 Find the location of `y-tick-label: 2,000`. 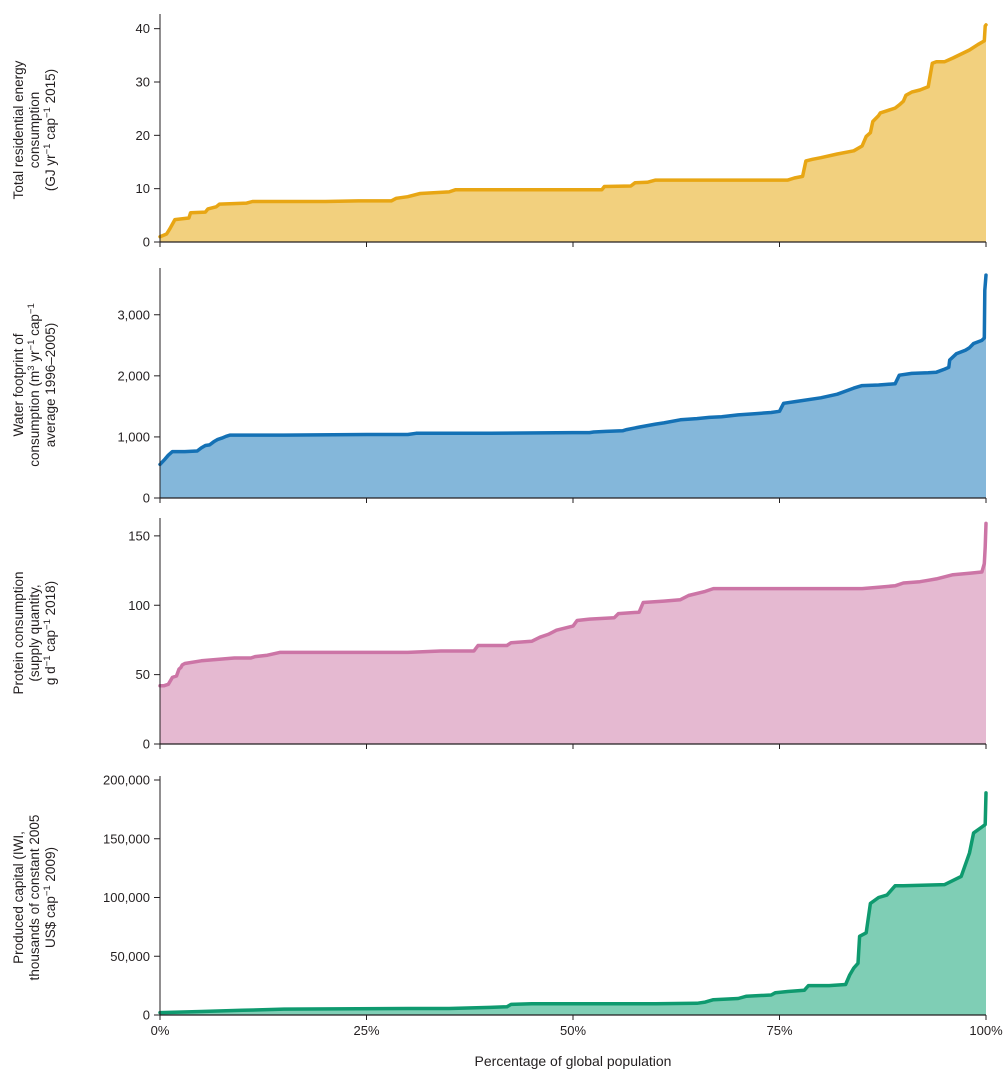

y-tick-label: 2,000 is located at coordinates (133, 375).